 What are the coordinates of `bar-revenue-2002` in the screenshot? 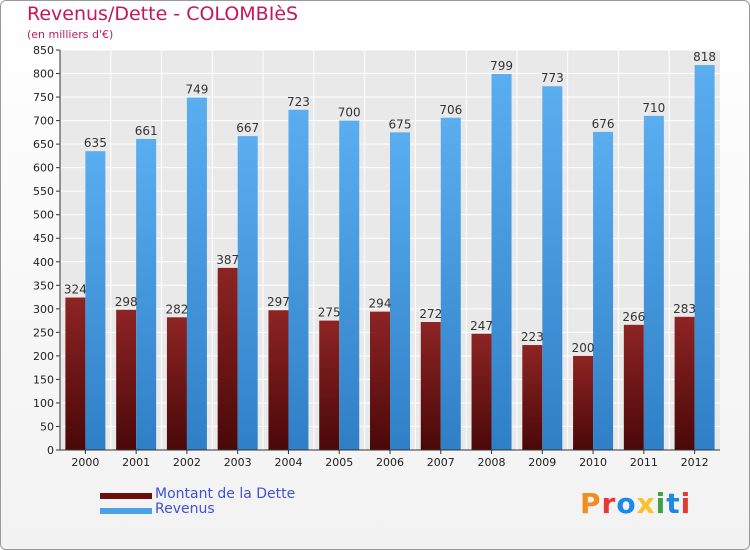 It's located at (196, 273).